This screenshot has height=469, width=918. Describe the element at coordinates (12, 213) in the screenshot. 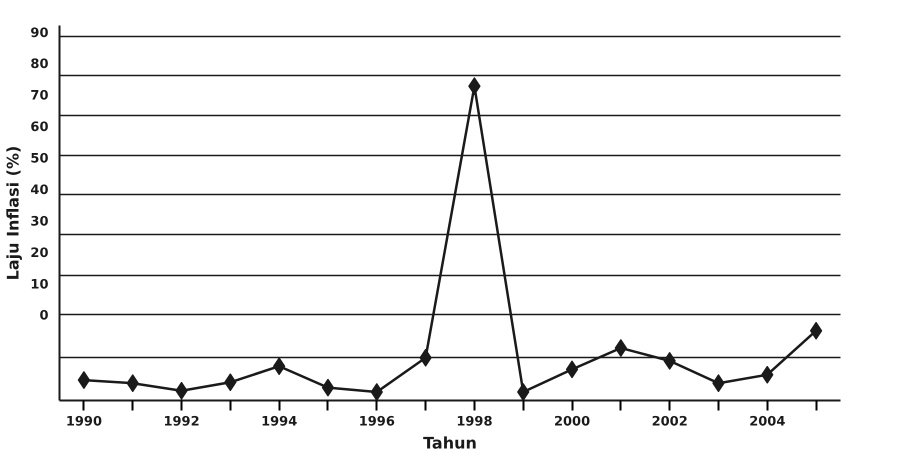

I see `y-axis-title: Laju Inflasi (%)` at that location.